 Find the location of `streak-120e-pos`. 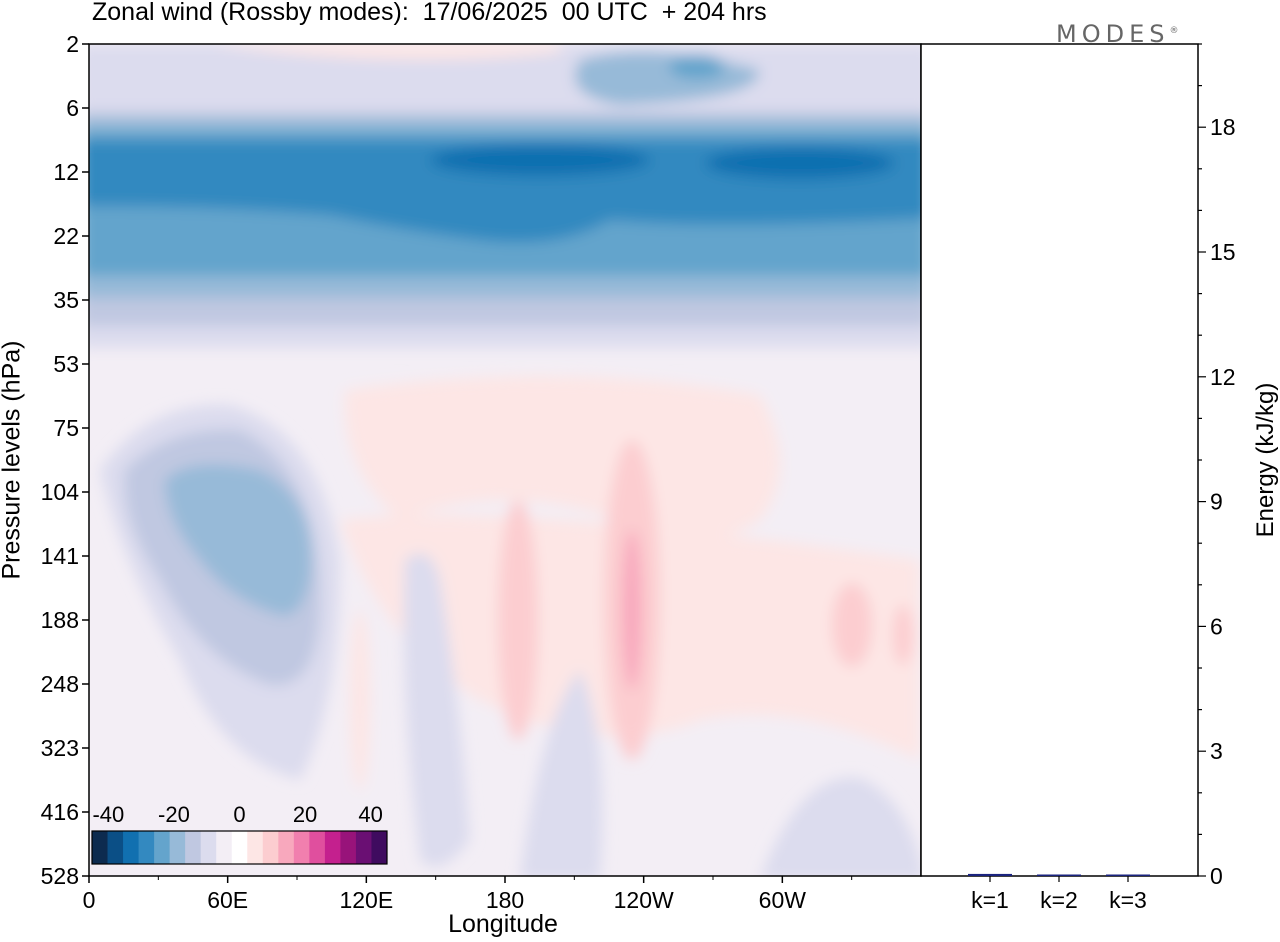

streak-120e-pos is located at coordinates (360, 700).